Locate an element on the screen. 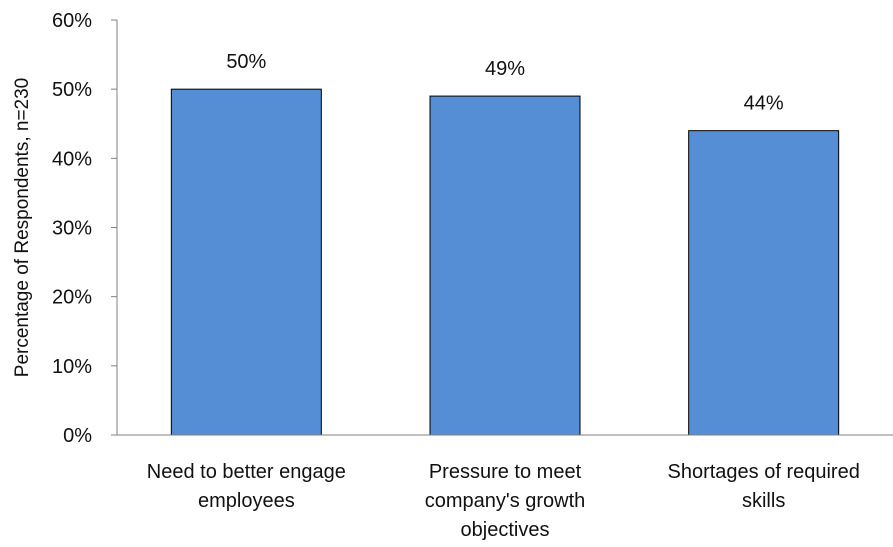 The height and width of the screenshot is (547, 893). data-label: 50% is located at coordinates (246, 62).